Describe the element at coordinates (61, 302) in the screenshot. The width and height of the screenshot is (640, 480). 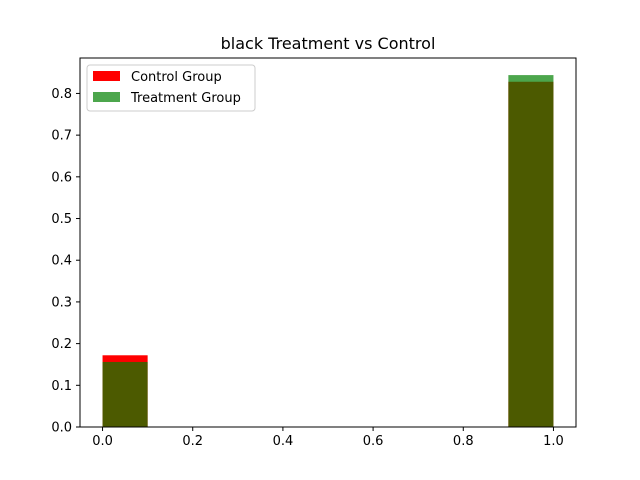
I see `y-tick-label: 0.3` at that location.